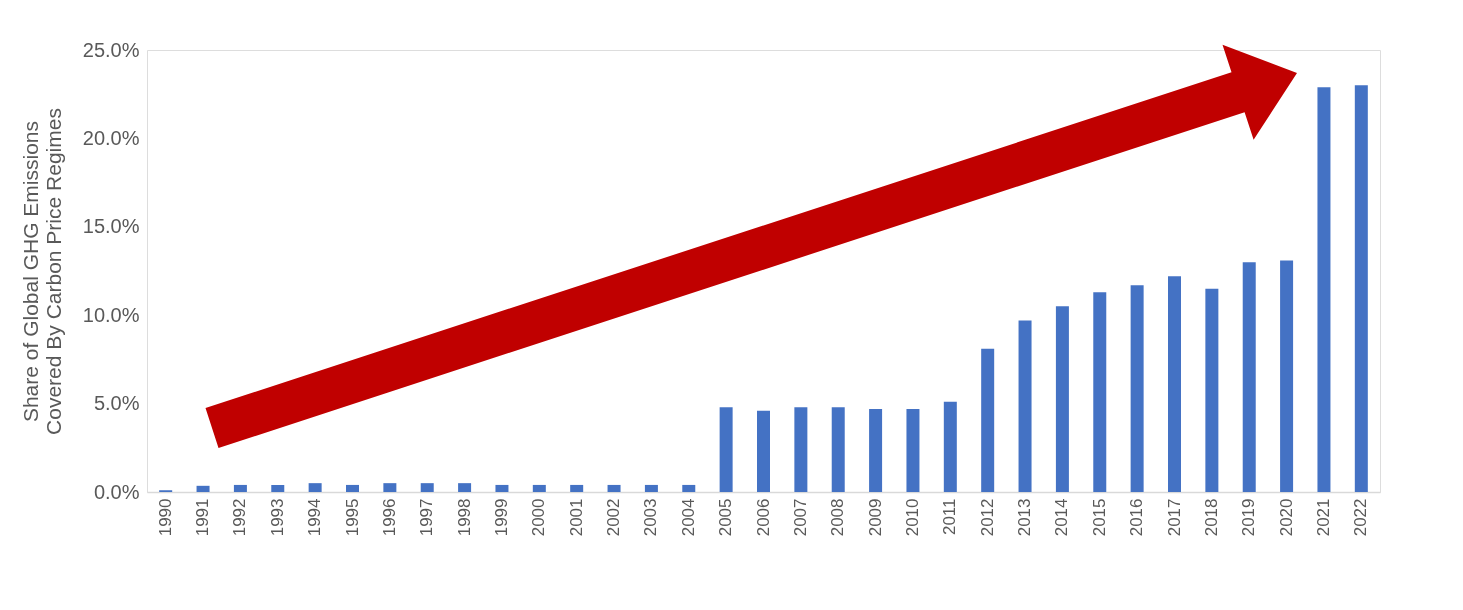 The image size is (1463, 610). Describe the element at coordinates (838, 517) in the screenshot. I see `x-tick-label: 2008` at that location.